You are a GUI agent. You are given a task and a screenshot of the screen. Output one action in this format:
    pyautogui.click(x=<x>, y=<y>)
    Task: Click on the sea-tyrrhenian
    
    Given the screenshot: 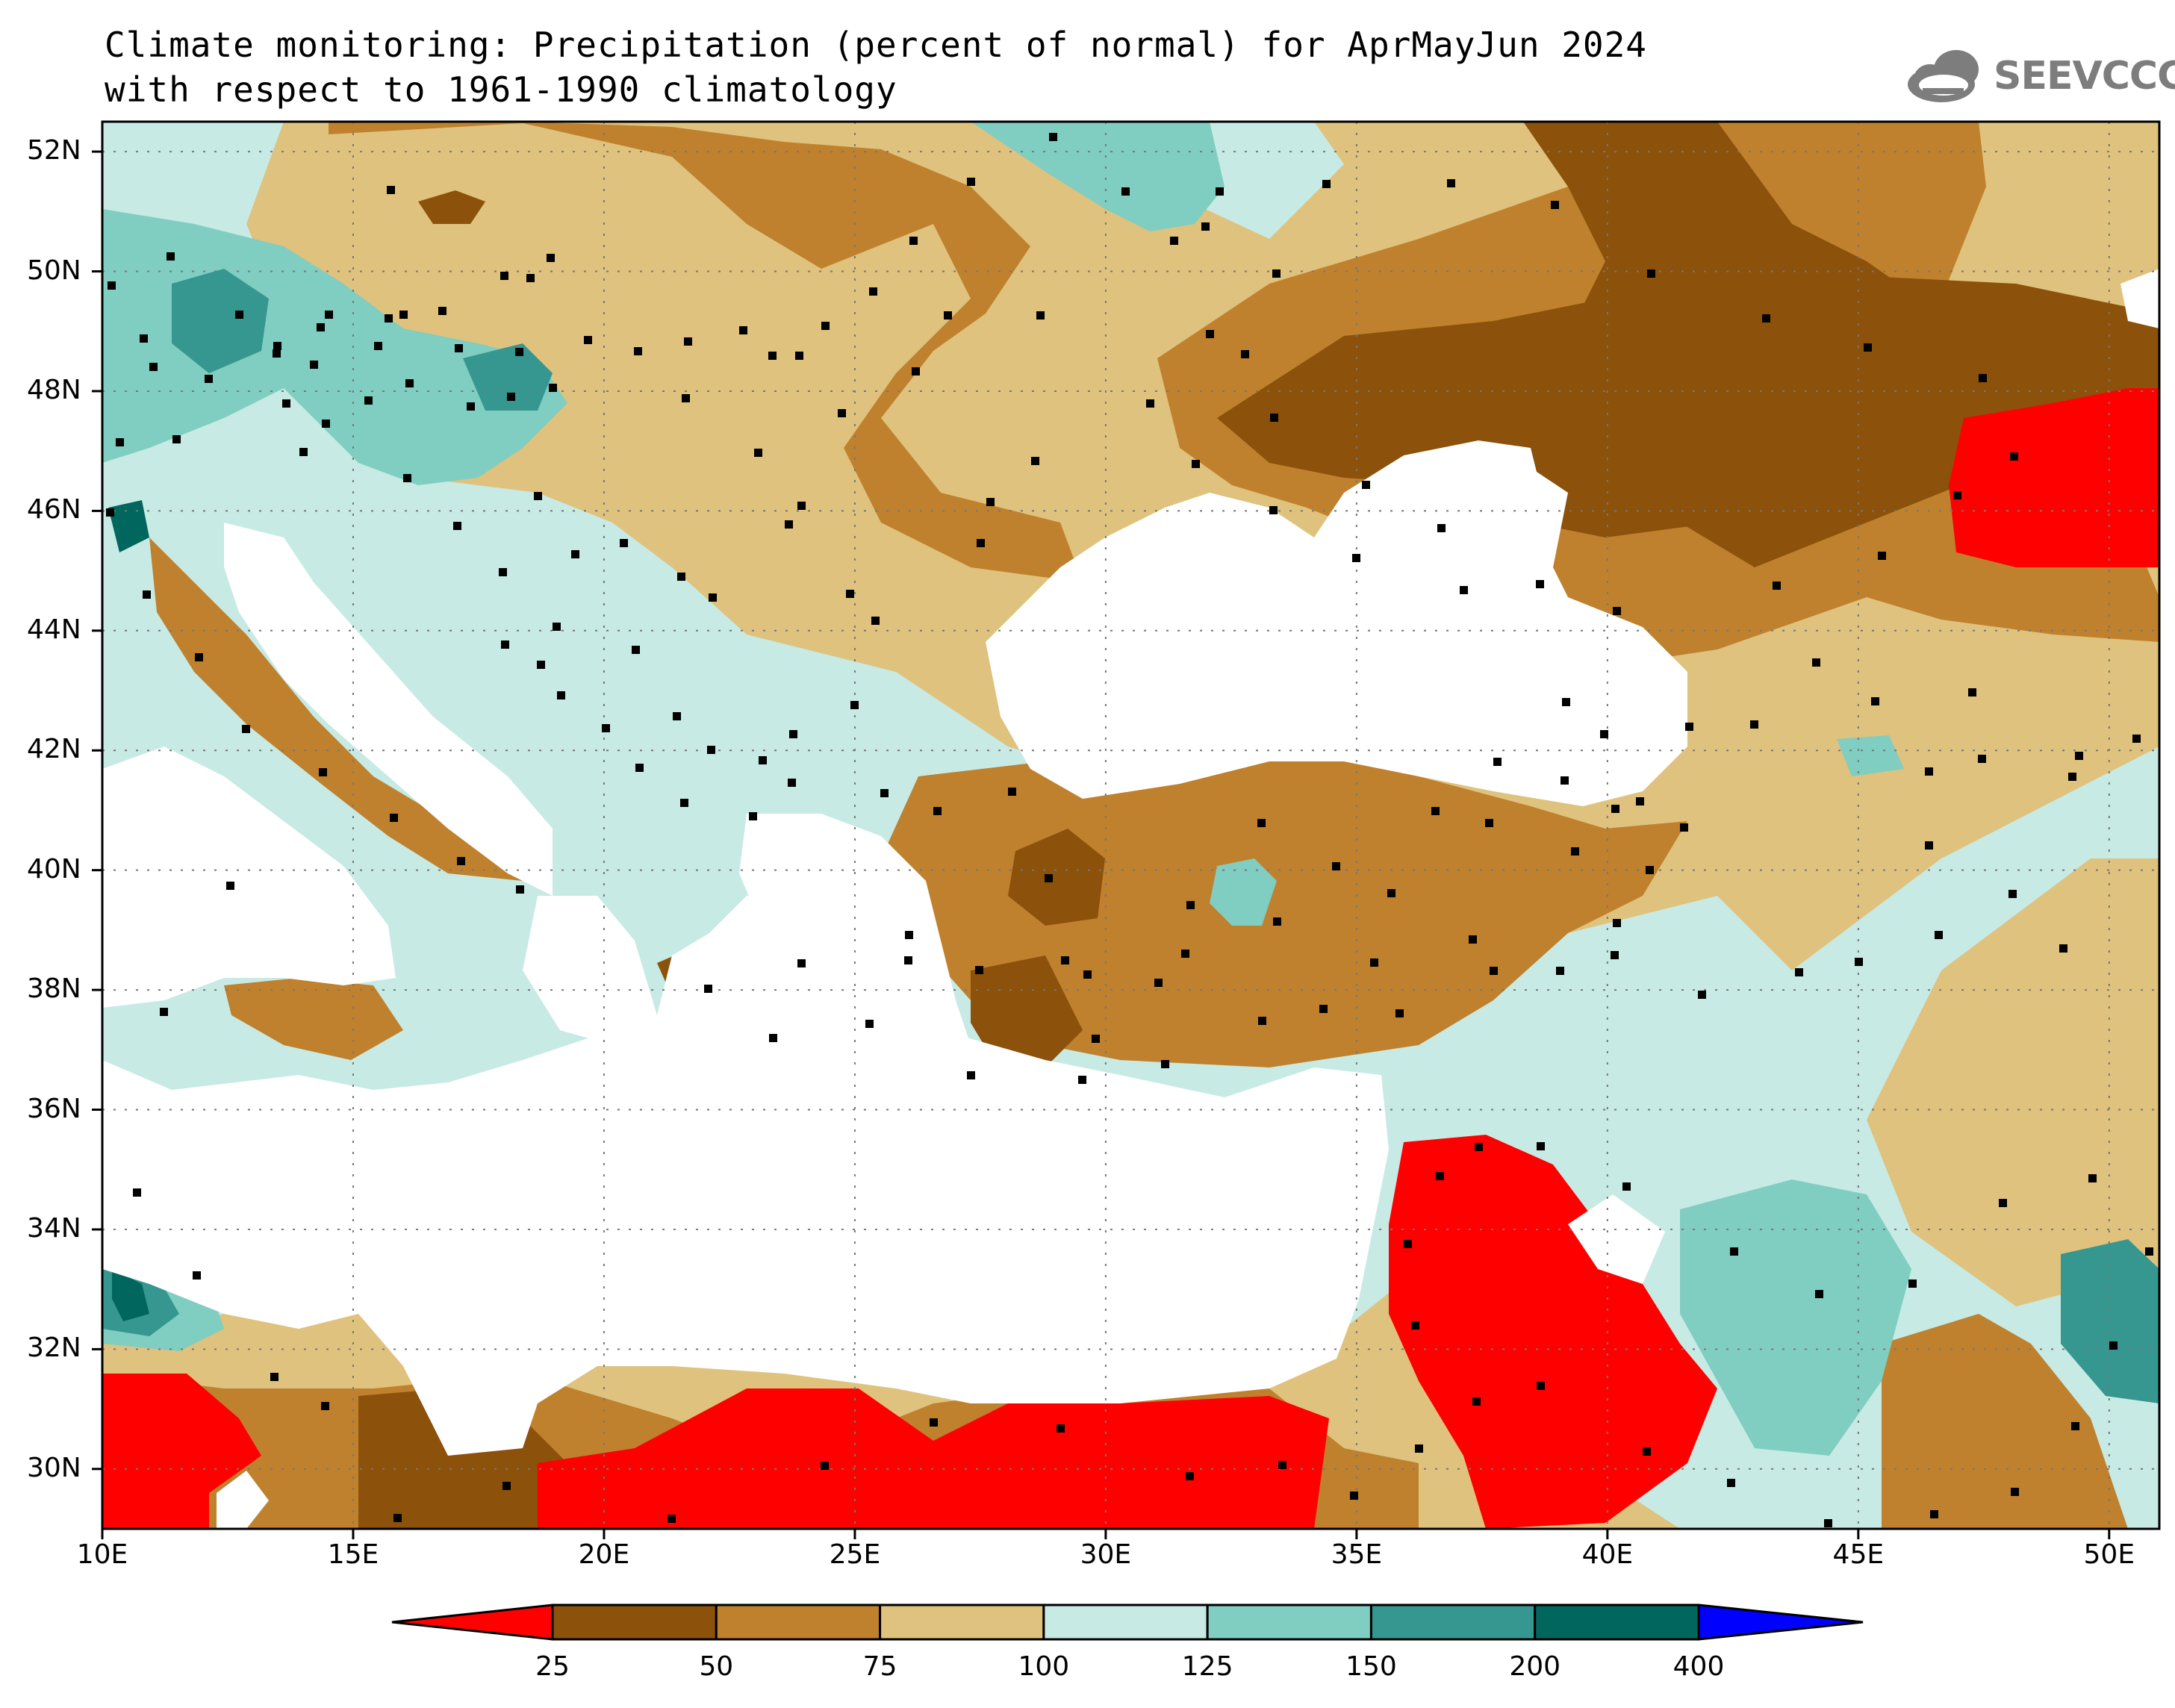 What is the action you would take?
    pyautogui.click(x=249, y=877)
    